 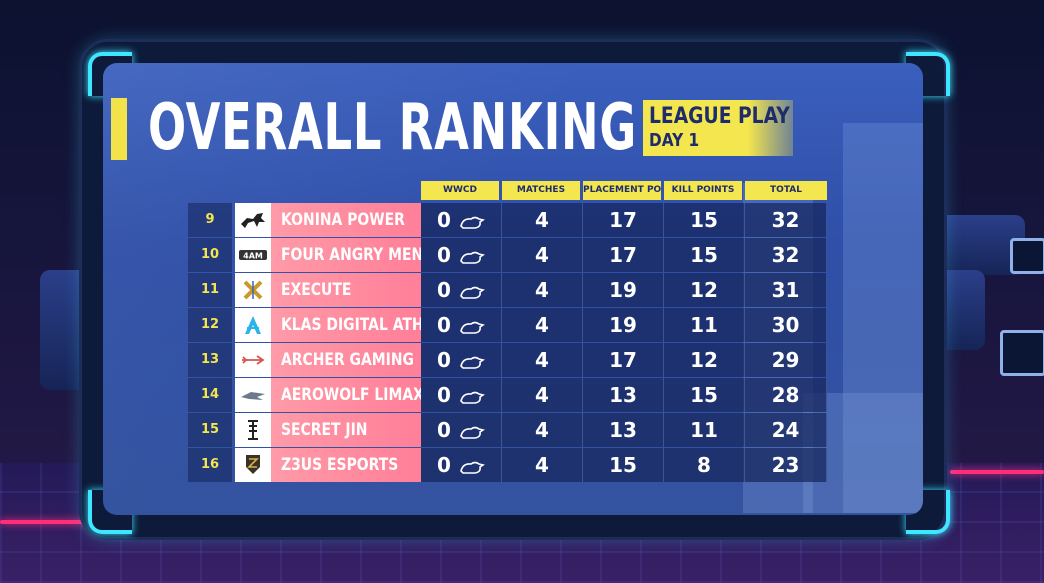 I want to click on column-header-placement: PLACEMENT POINTS, so click(x=622, y=190).